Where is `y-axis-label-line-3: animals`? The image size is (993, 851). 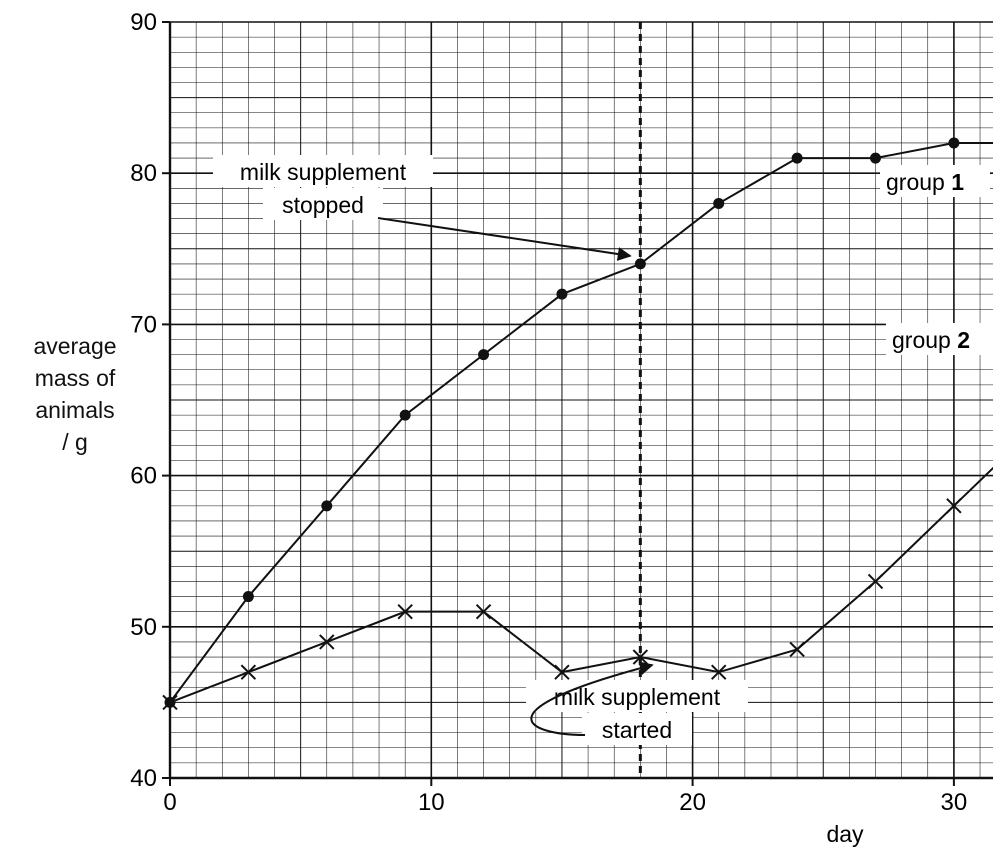 y-axis-label-line-3: animals is located at coordinates (75, 410).